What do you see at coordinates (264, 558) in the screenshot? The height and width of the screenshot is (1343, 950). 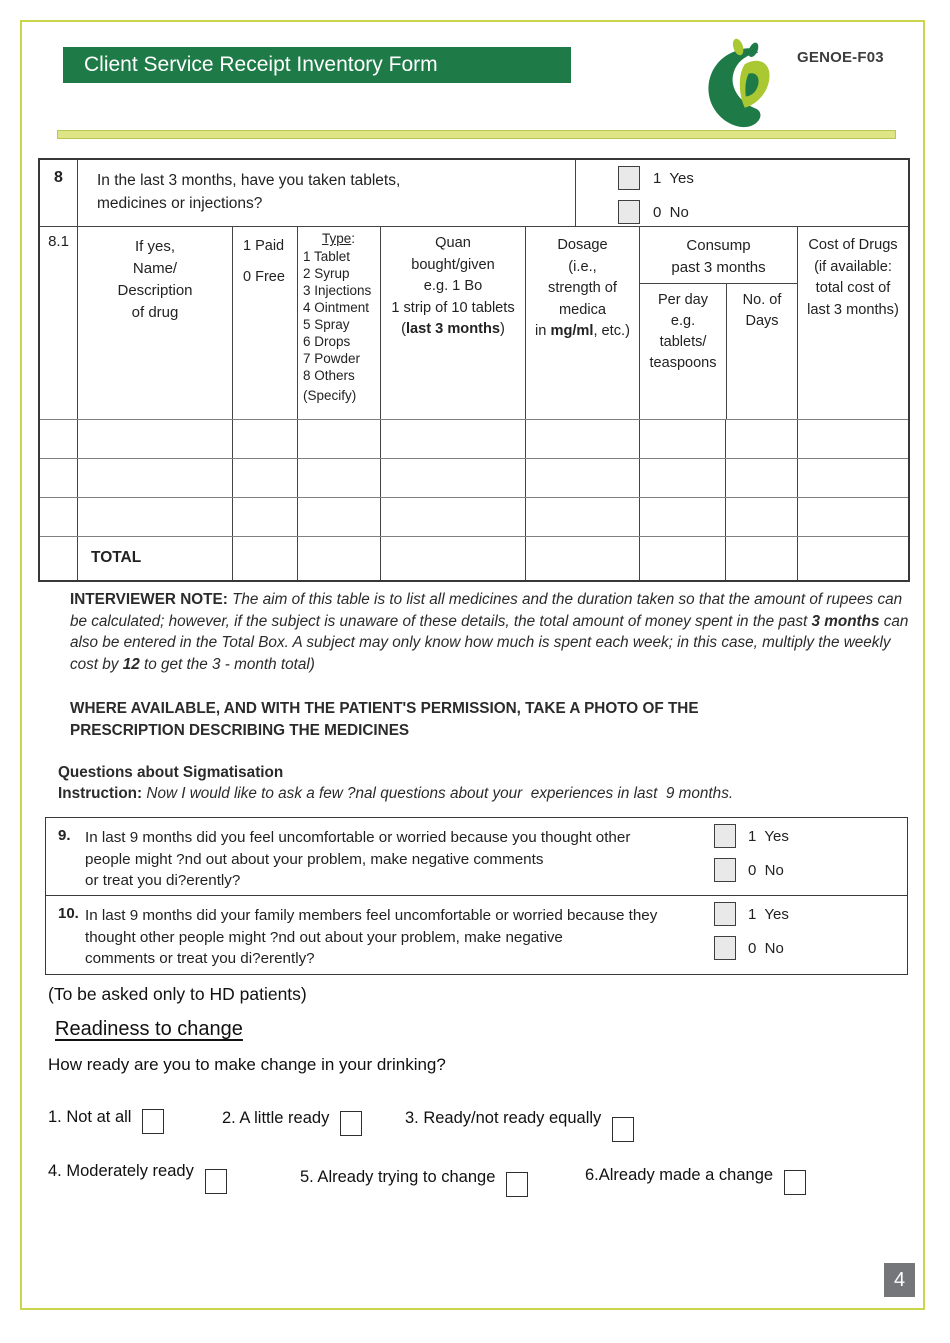 I see `cell-total-paid-free` at bounding box center [264, 558].